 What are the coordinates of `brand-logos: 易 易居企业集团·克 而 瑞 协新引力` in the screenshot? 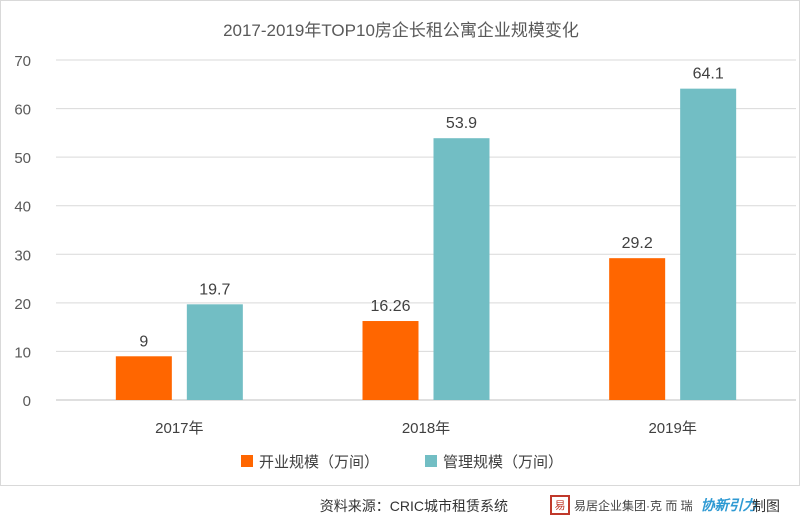 It's located at (653, 505).